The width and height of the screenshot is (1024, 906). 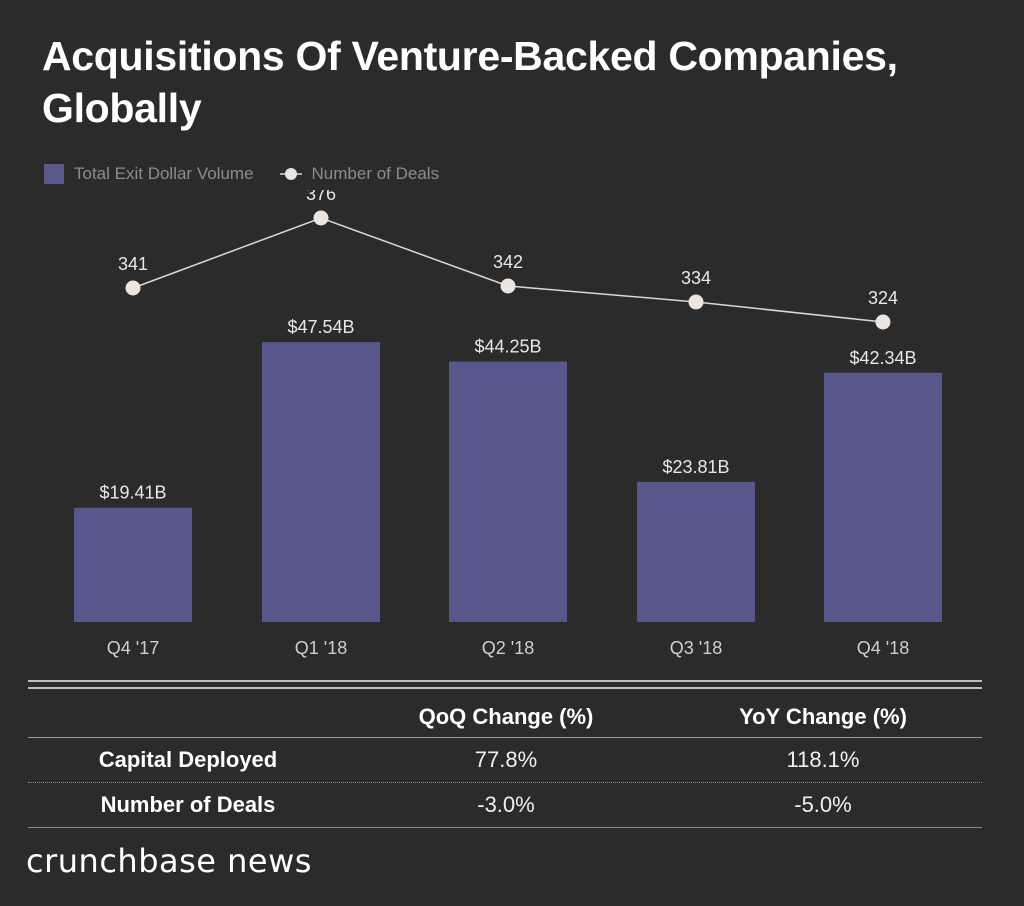 What do you see at coordinates (320, 327) in the screenshot?
I see `bar-value-label: $47.54B` at bounding box center [320, 327].